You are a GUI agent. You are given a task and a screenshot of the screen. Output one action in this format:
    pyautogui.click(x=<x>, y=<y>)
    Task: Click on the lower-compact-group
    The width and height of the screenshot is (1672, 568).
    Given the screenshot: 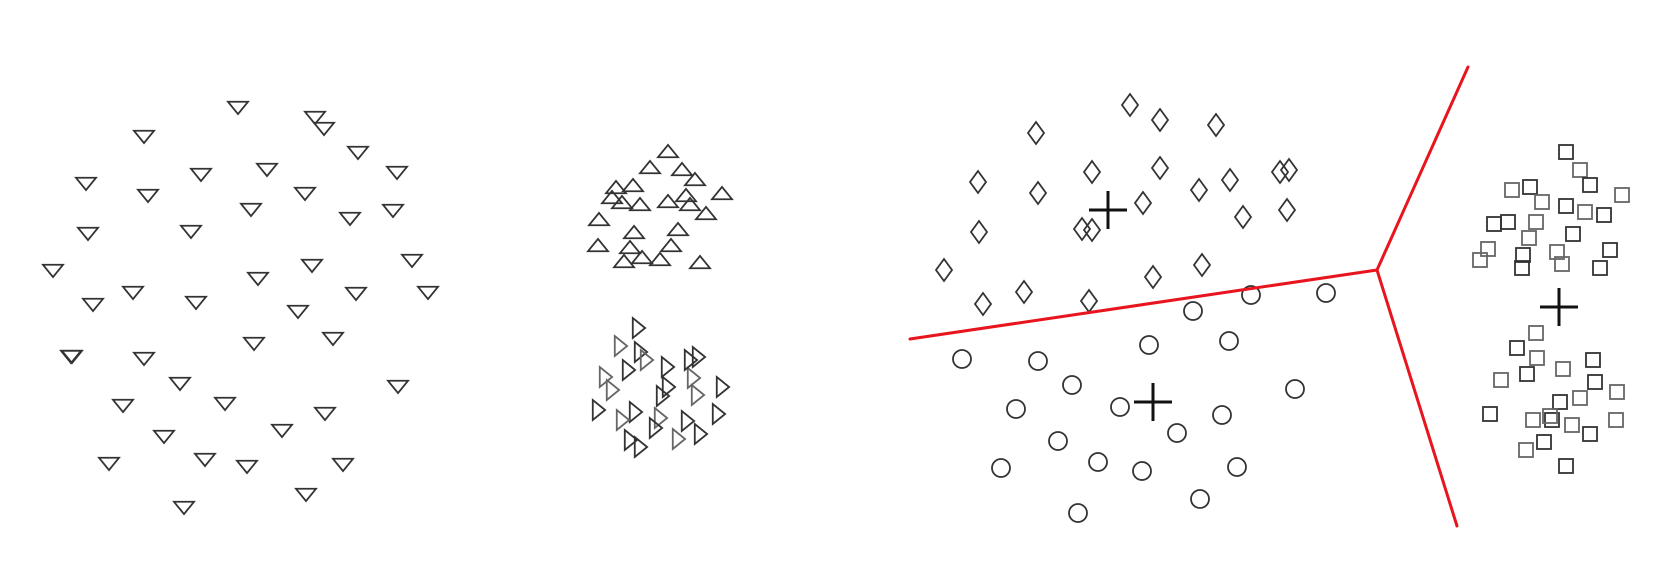 What is the action you would take?
    pyautogui.click(x=661, y=387)
    